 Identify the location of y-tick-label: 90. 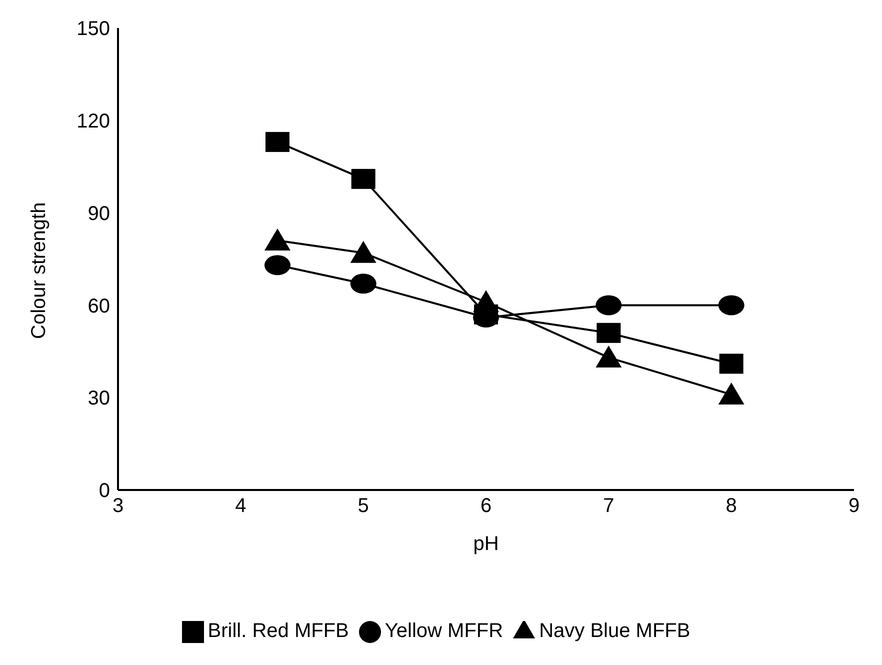
(99, 213).